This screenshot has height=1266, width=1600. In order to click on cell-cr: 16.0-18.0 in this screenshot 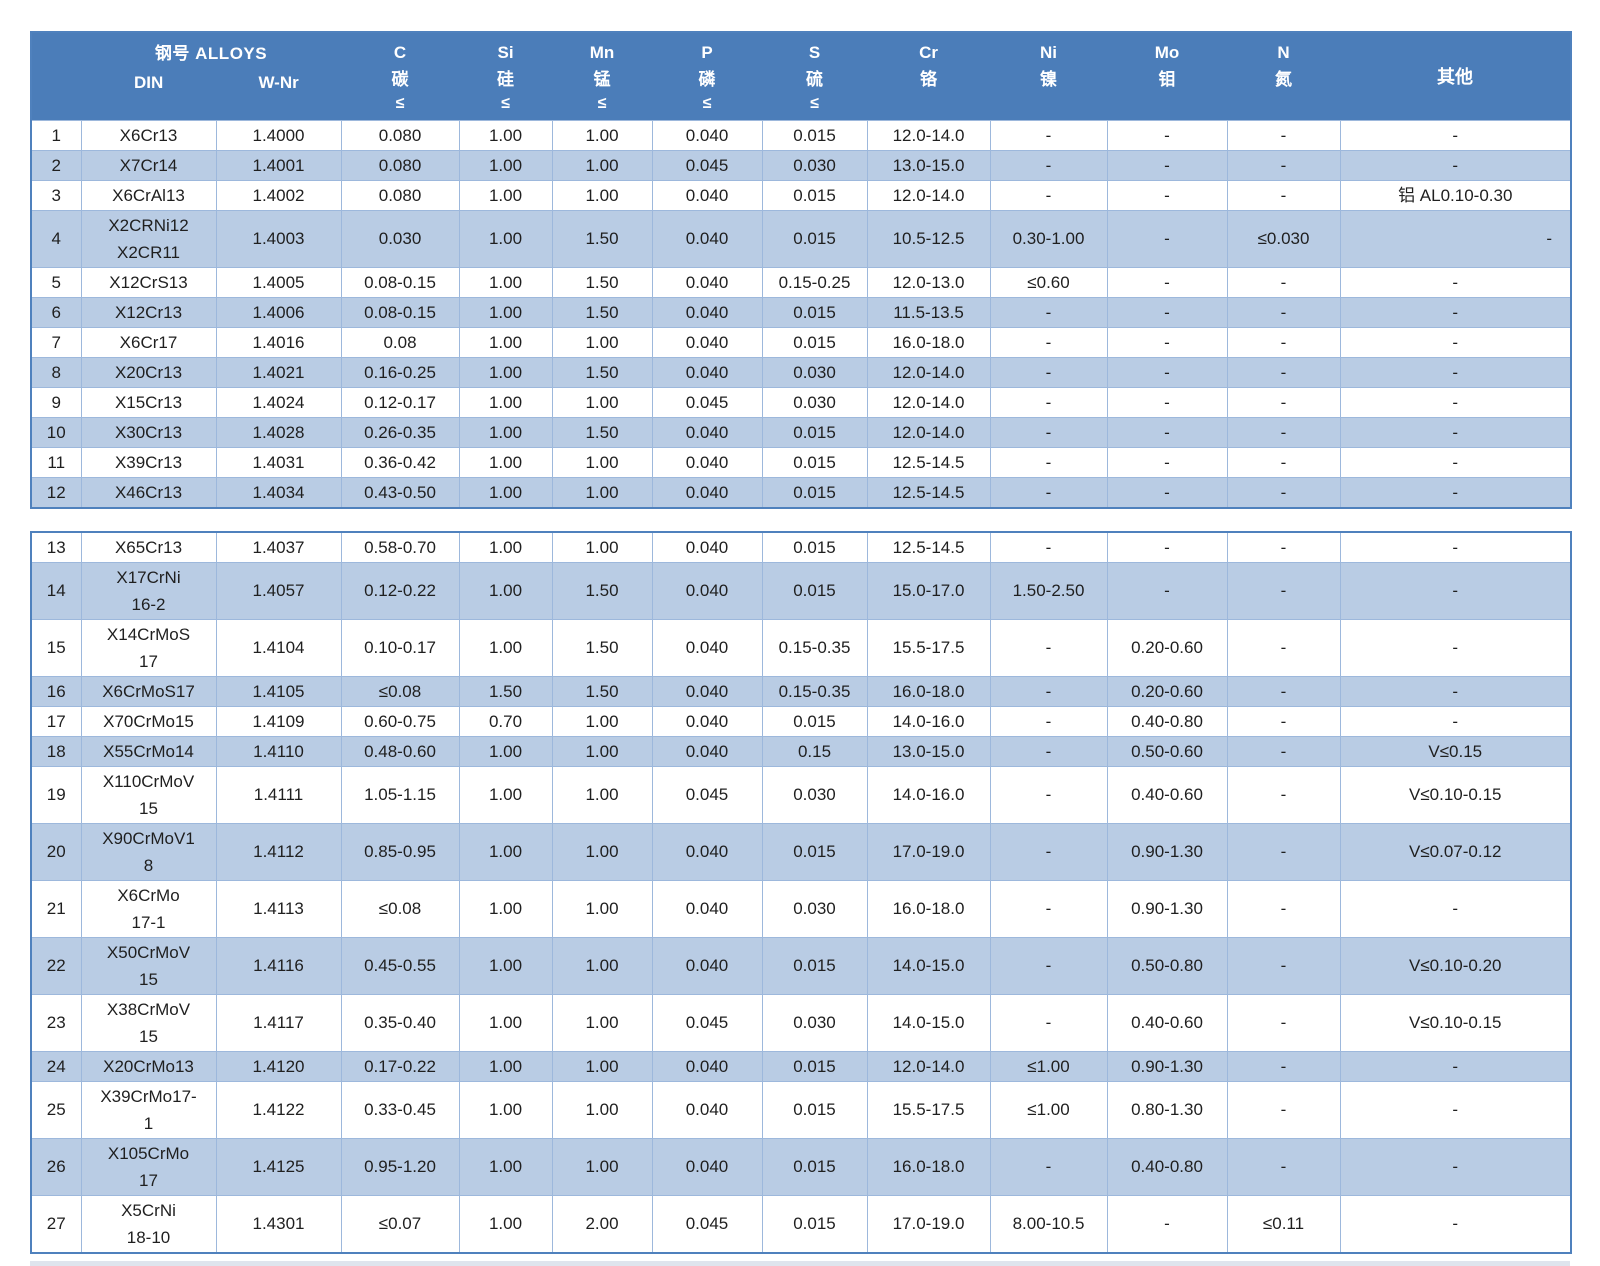, I will do `click(928, 909)`.